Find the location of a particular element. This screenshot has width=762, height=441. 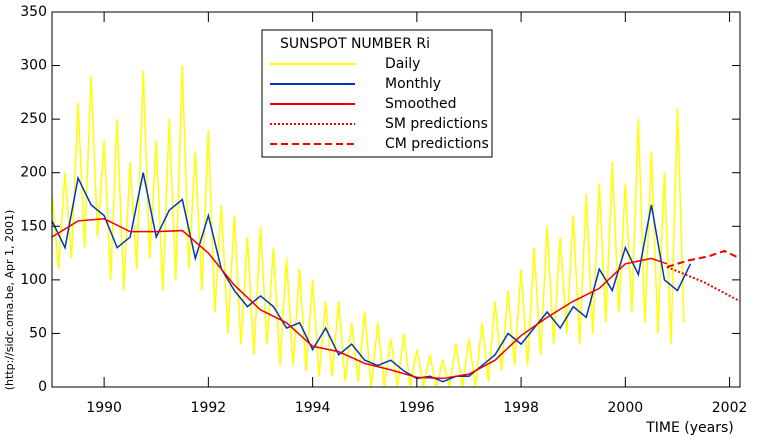

x-tick-label: 1992 is located at coordinates (209, 408).